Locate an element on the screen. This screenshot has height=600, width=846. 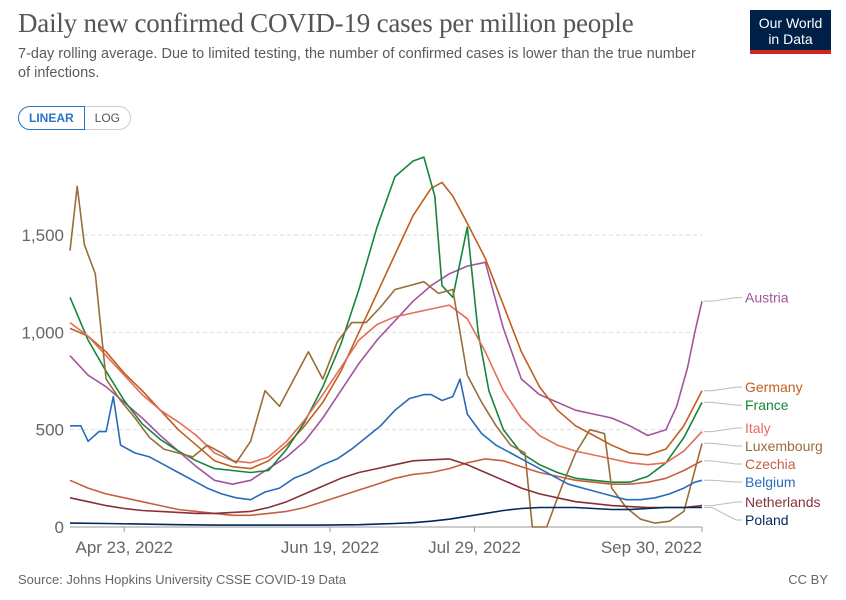
log-scale-button: LOG is located at coordinates (108, 118).